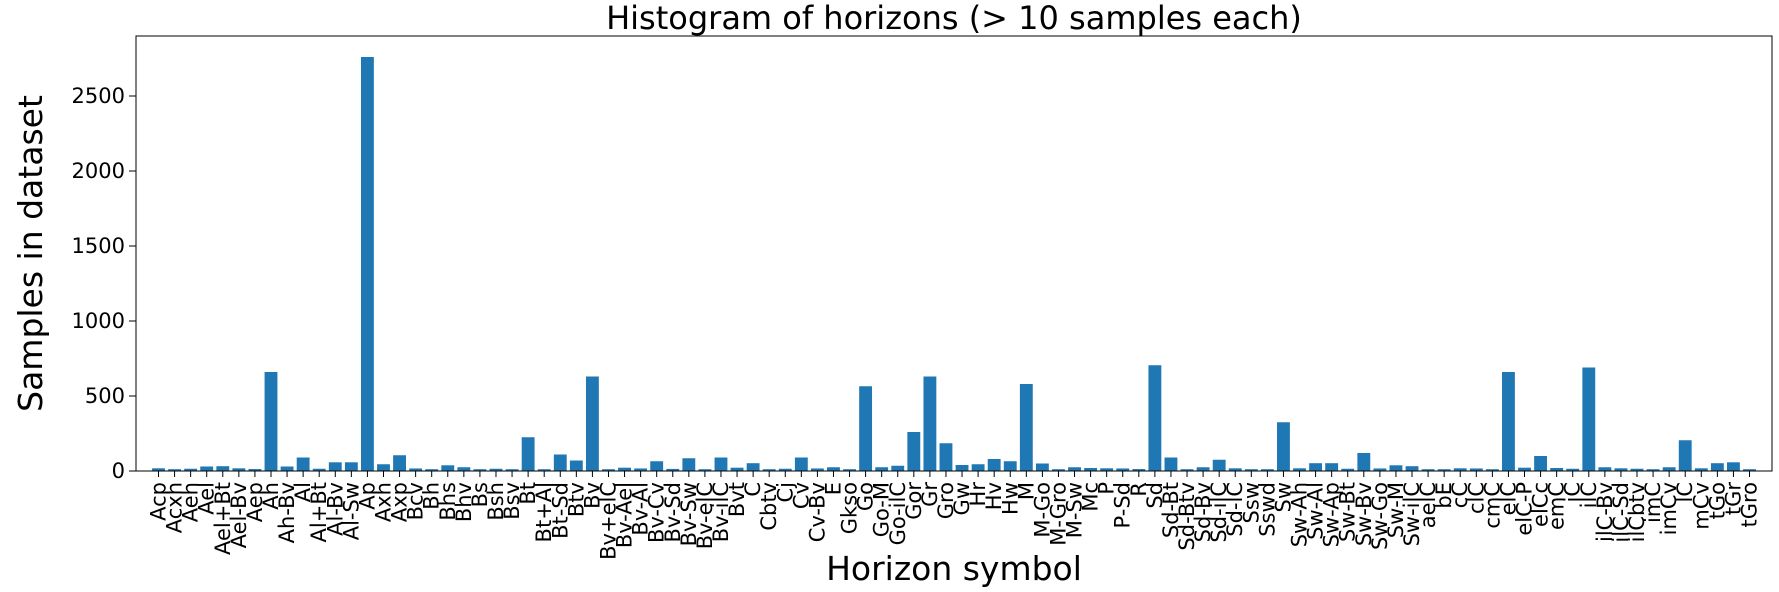 This screenshot has height=592, width=1779. Describe the element at coordinates (480, 470) in the screenshot. I see `bar-Bs` at that location.